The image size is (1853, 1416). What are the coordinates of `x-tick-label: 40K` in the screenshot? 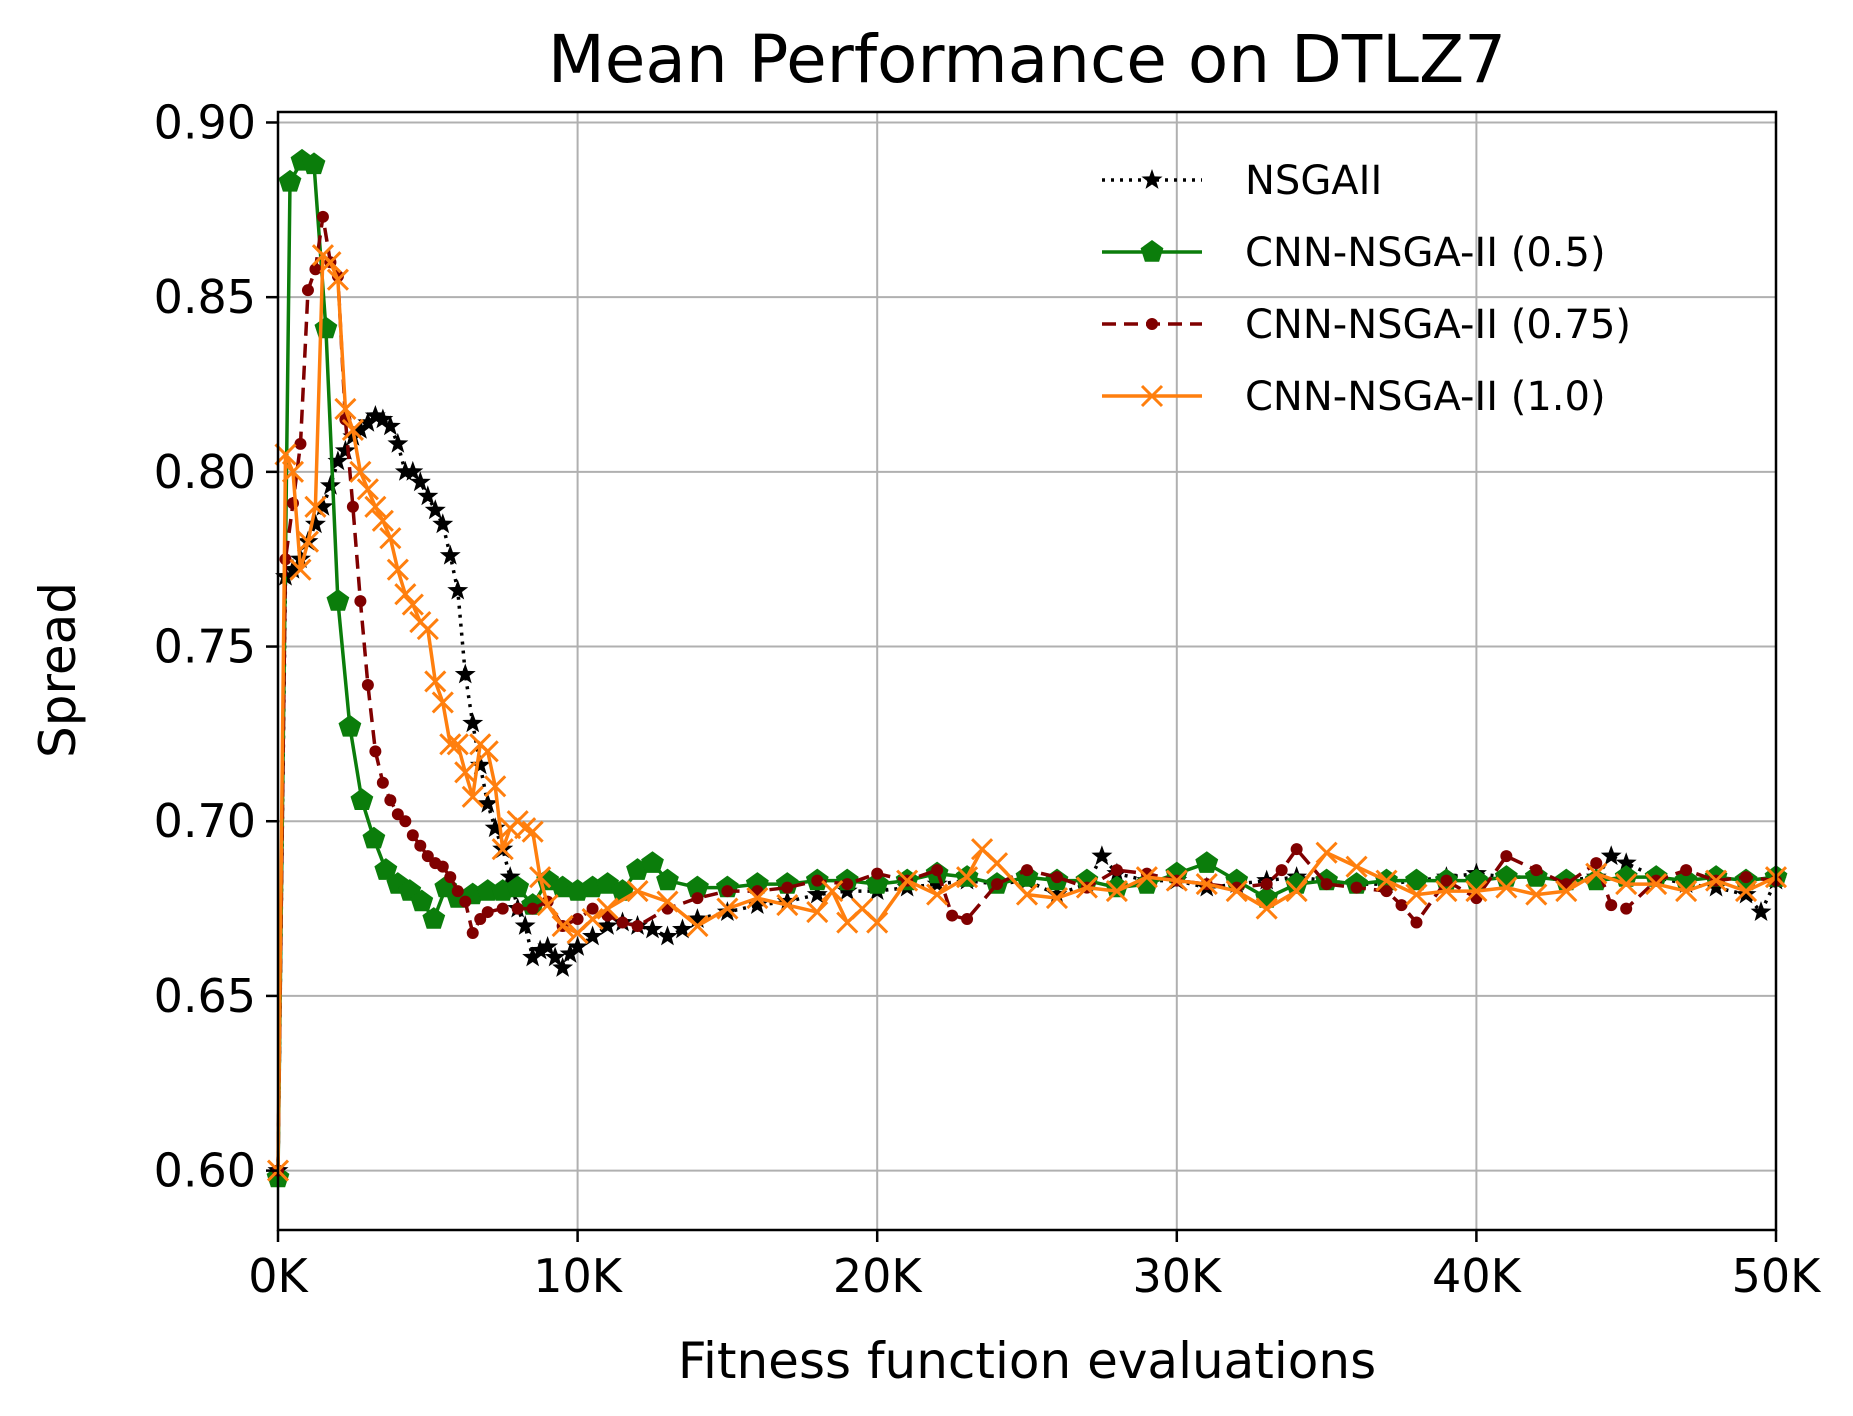 It's located at (1477, 1276).